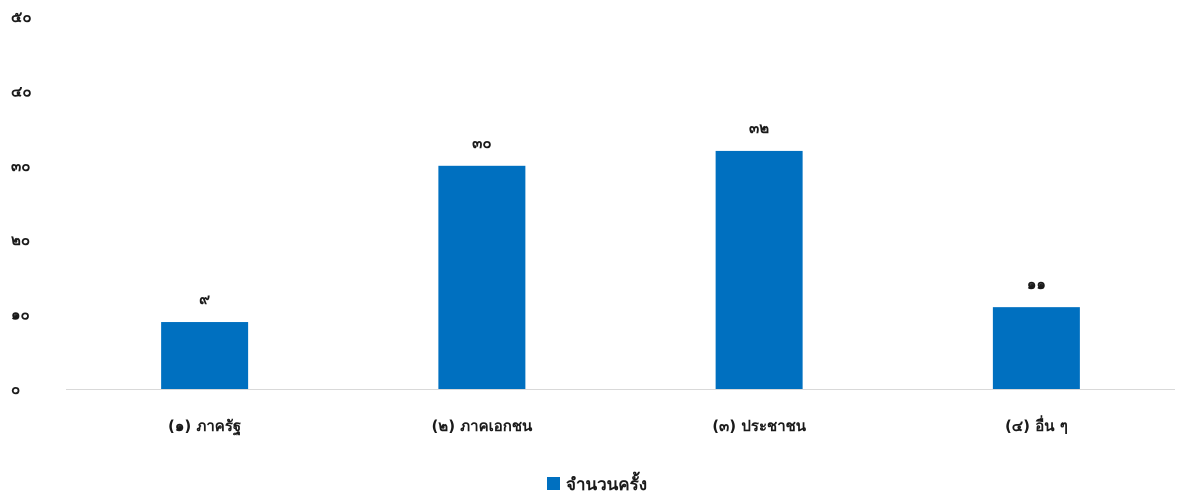 This screenshot has width=1179, height=497. What do you see at coordinates (15, 389) in the screenshot?
I see `y-tick-label: ๐` at bounding box center [15, 389].